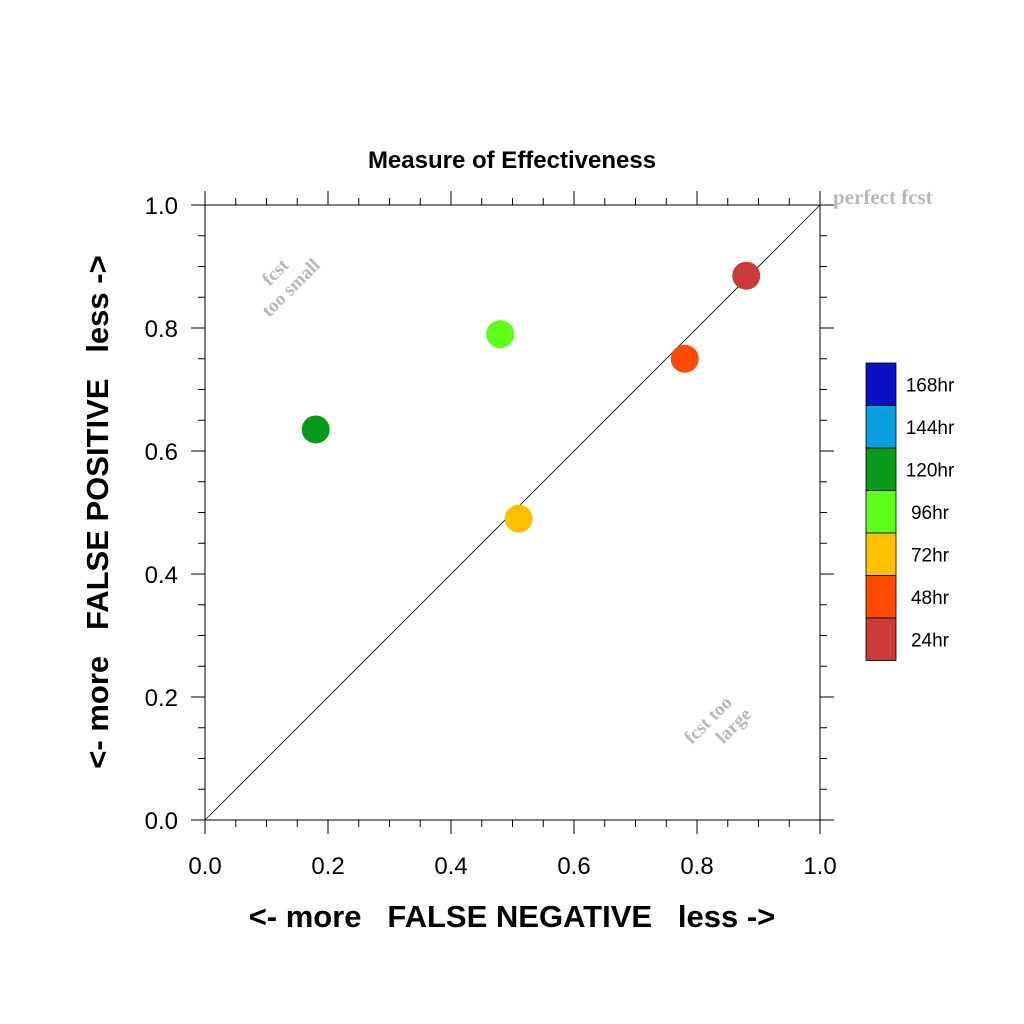 This screenshot has width=1024, height=1024. I want to click on data-point-24hr, so click(746, 275).